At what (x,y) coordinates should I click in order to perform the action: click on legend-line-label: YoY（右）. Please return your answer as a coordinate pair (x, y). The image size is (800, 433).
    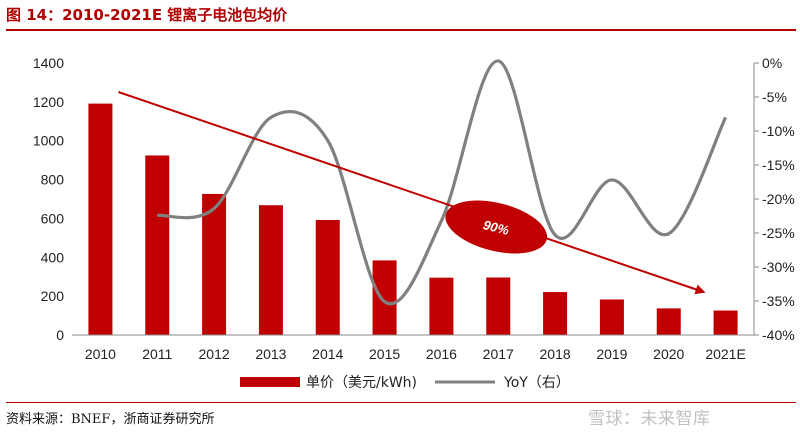
    Looking at the image, I should click on (536, 383).